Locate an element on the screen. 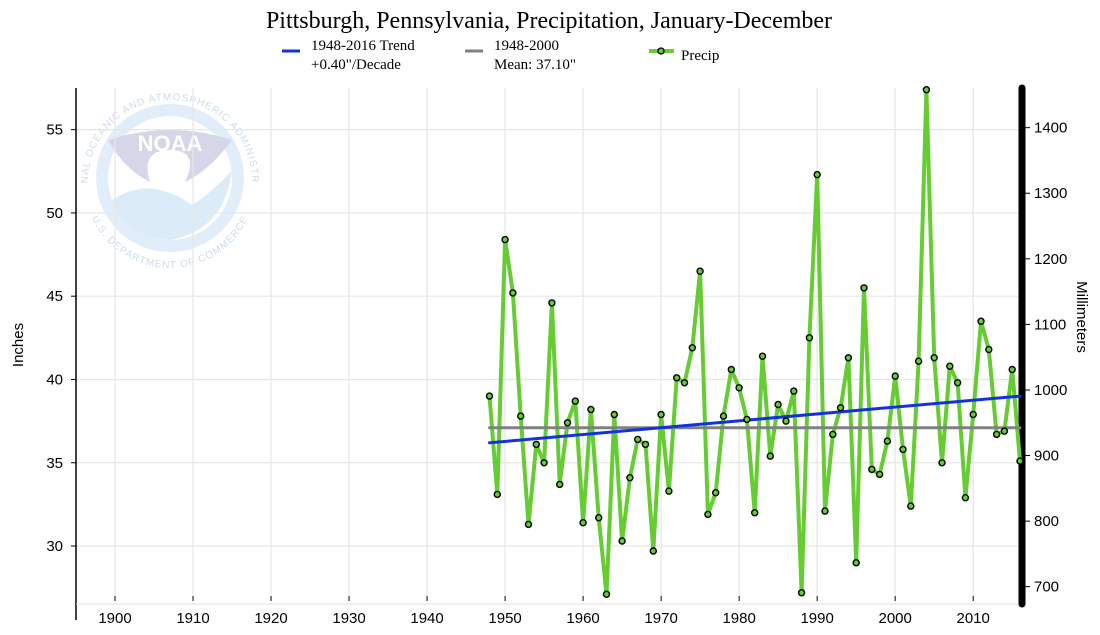 The width and height of the screenshot is (1100, 635). legend-item-trend: 1948-2016 Trend +0.40"/Decade is located at coordinates (348, 55).